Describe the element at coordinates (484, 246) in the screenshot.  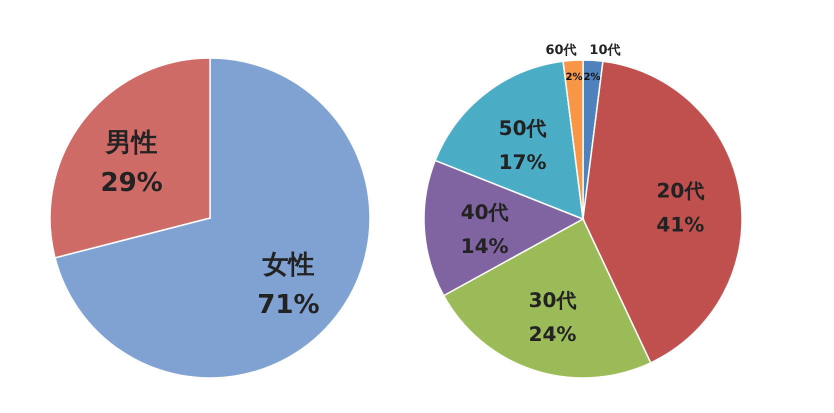
I see `data-label: 14%` at that location.